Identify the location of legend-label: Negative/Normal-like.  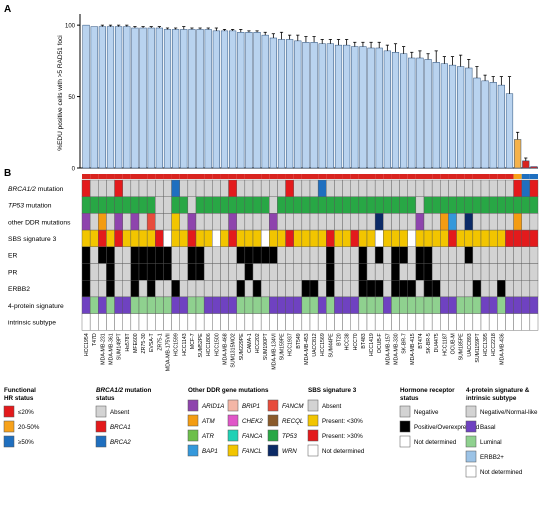
(509, 412).